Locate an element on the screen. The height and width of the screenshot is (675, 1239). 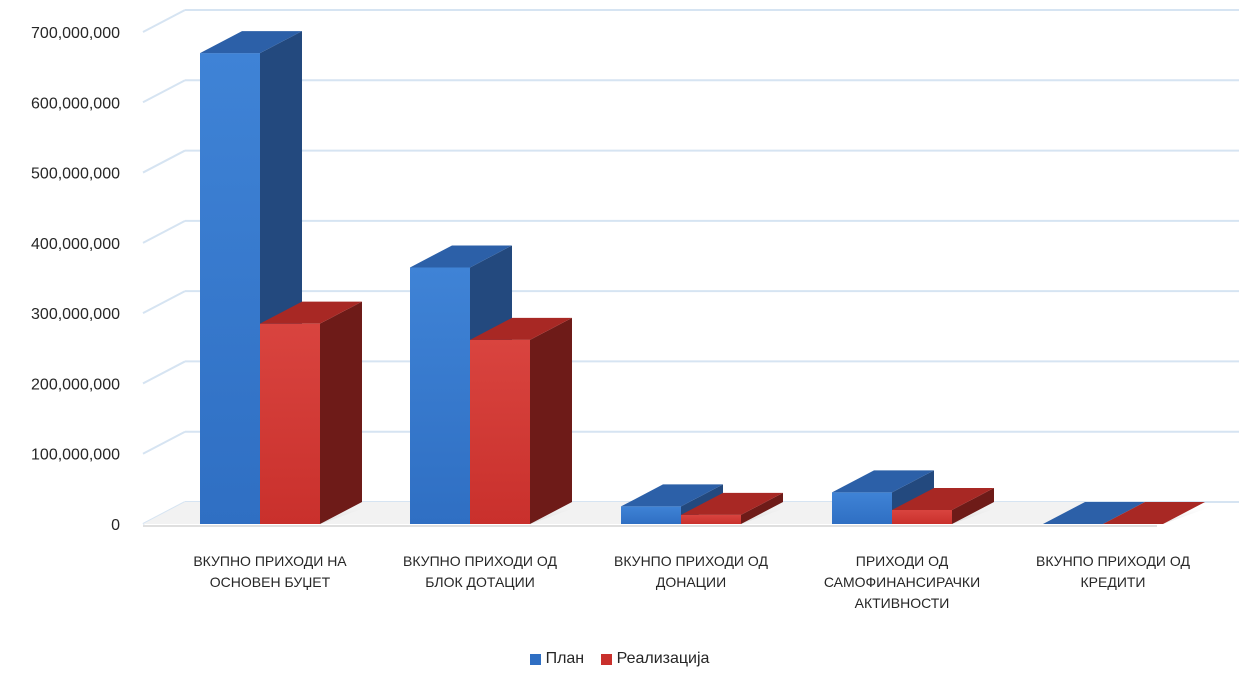
y-tick-label: 700,000,000 is located at coordinates (75, 33).